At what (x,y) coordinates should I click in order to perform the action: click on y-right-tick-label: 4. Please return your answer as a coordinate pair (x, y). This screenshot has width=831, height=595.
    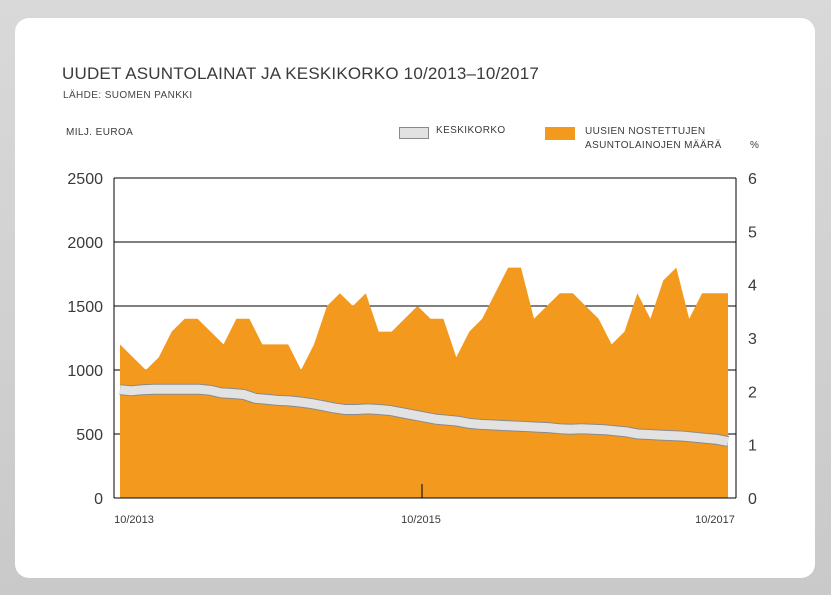
    Looking at the image, I should click on (752, 286).